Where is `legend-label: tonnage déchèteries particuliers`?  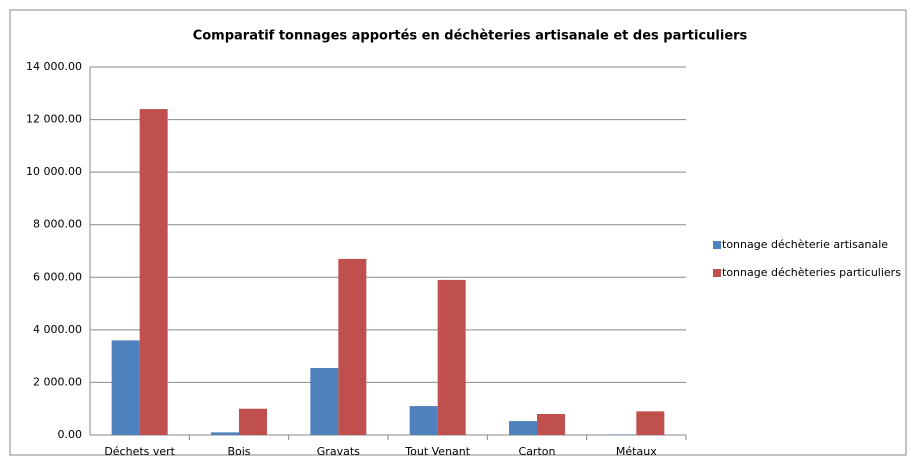
legend-label: tonnage déchèteries particuliers is located at coordinates (811, 272).